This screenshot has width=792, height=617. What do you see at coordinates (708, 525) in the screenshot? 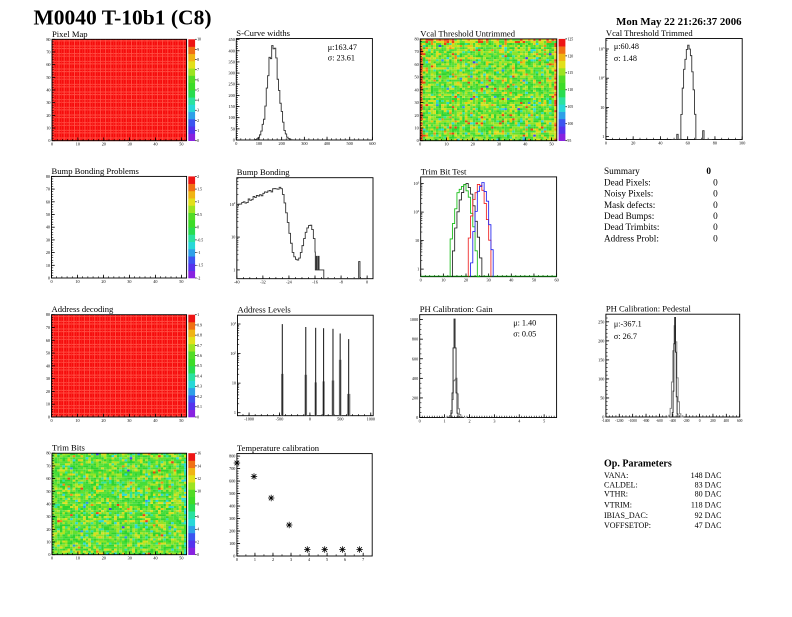
I see `svg-text: 47 DAC` at bounding box center [708, 525].